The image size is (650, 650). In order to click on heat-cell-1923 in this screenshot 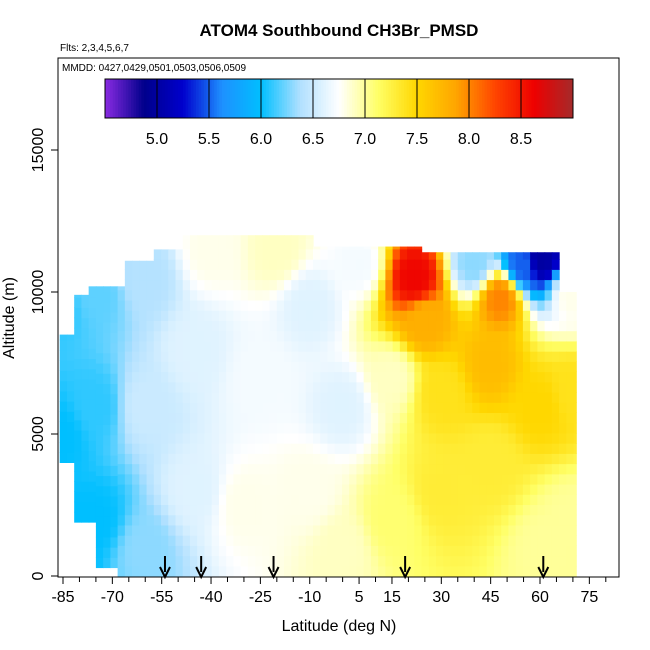, I will do `click(505, 540)`.